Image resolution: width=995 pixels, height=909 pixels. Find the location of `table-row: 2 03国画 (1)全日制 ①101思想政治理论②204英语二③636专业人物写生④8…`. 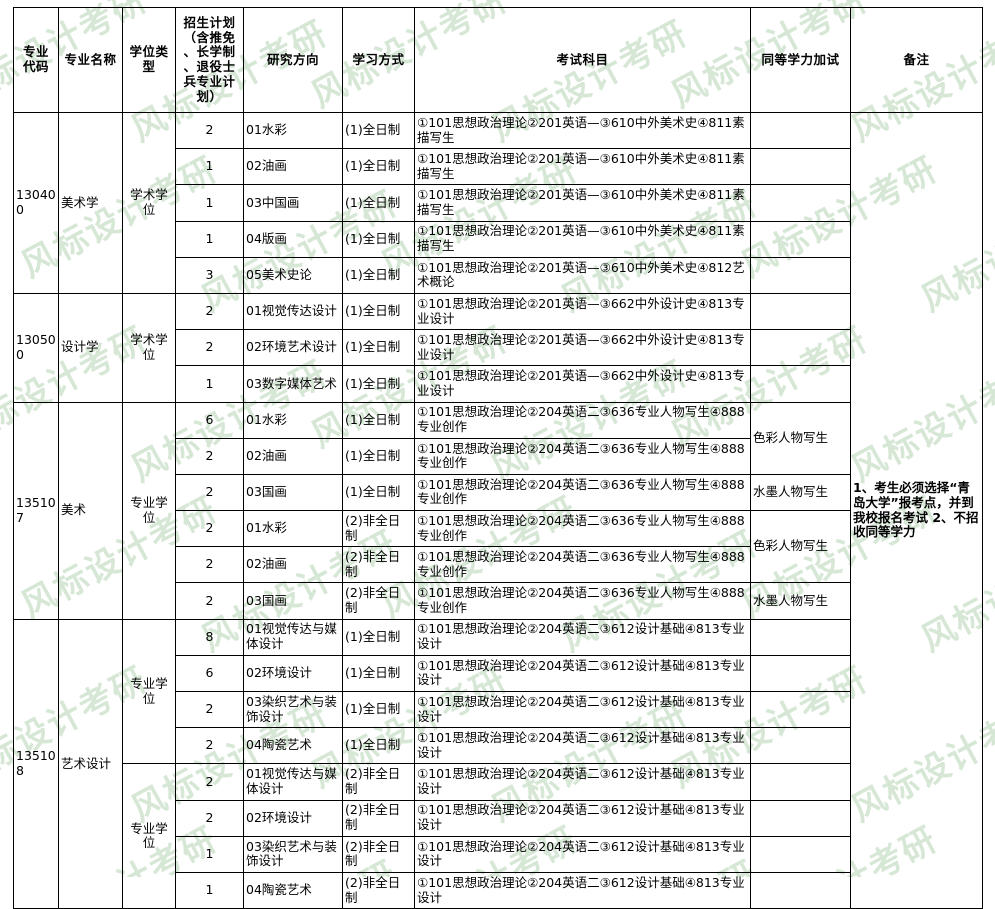

table-row: 2 03国画 (1)全日制 ①101思想政治理论②204英语二③636专业人物写生④8… is located at coordinates (498, 492).